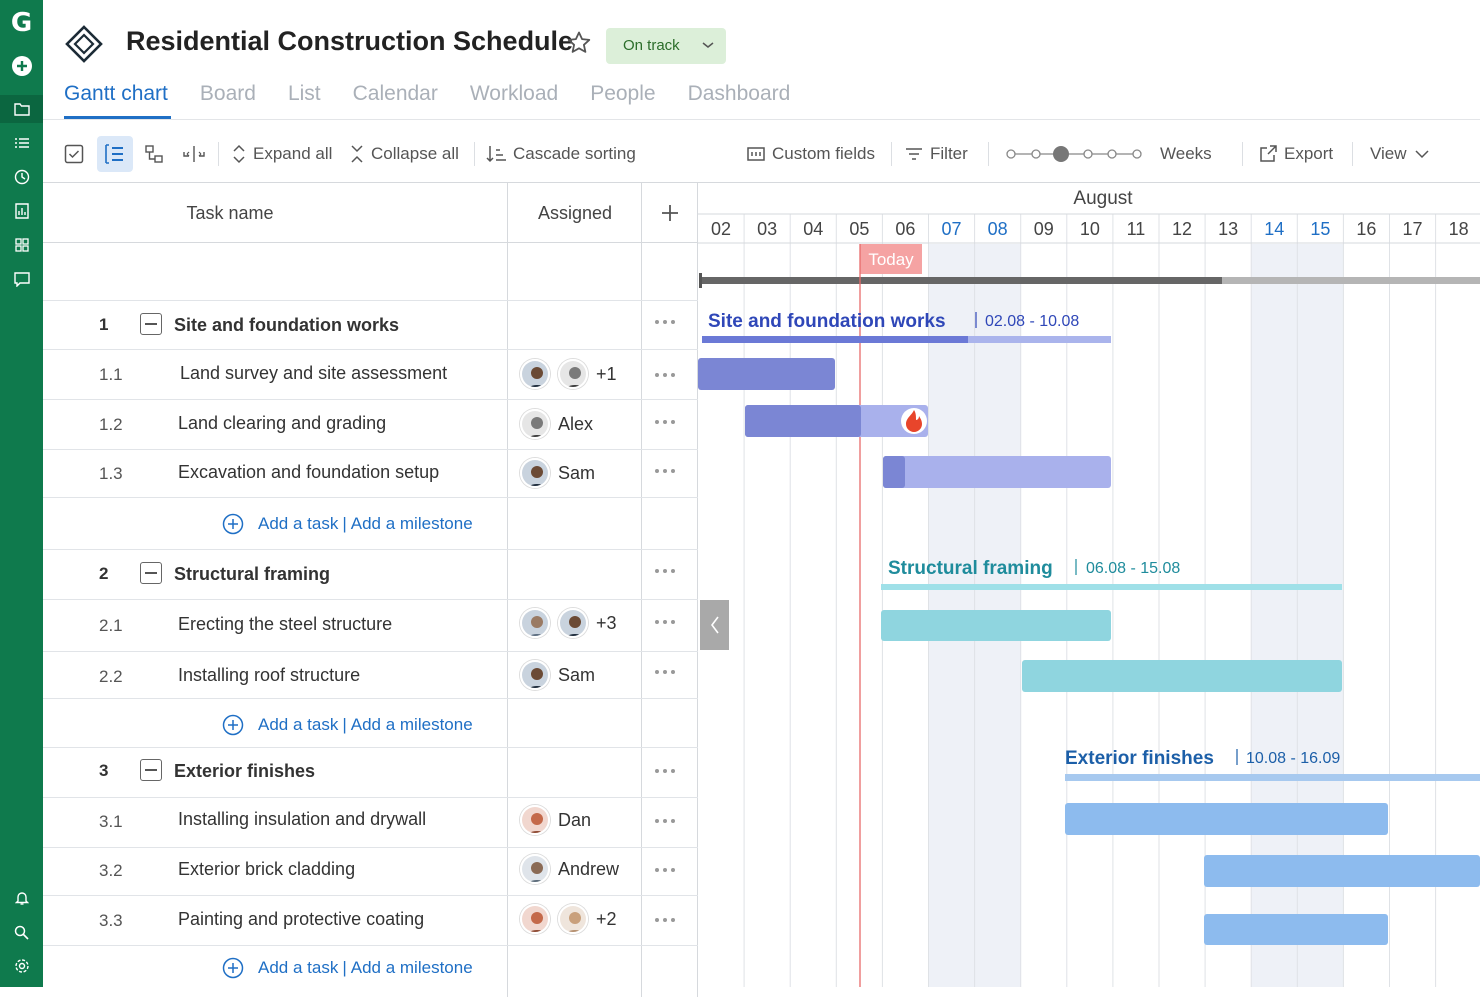  Describe the element at coordinates (21, 177) in the screenshot. I see `time-icon` at that location.